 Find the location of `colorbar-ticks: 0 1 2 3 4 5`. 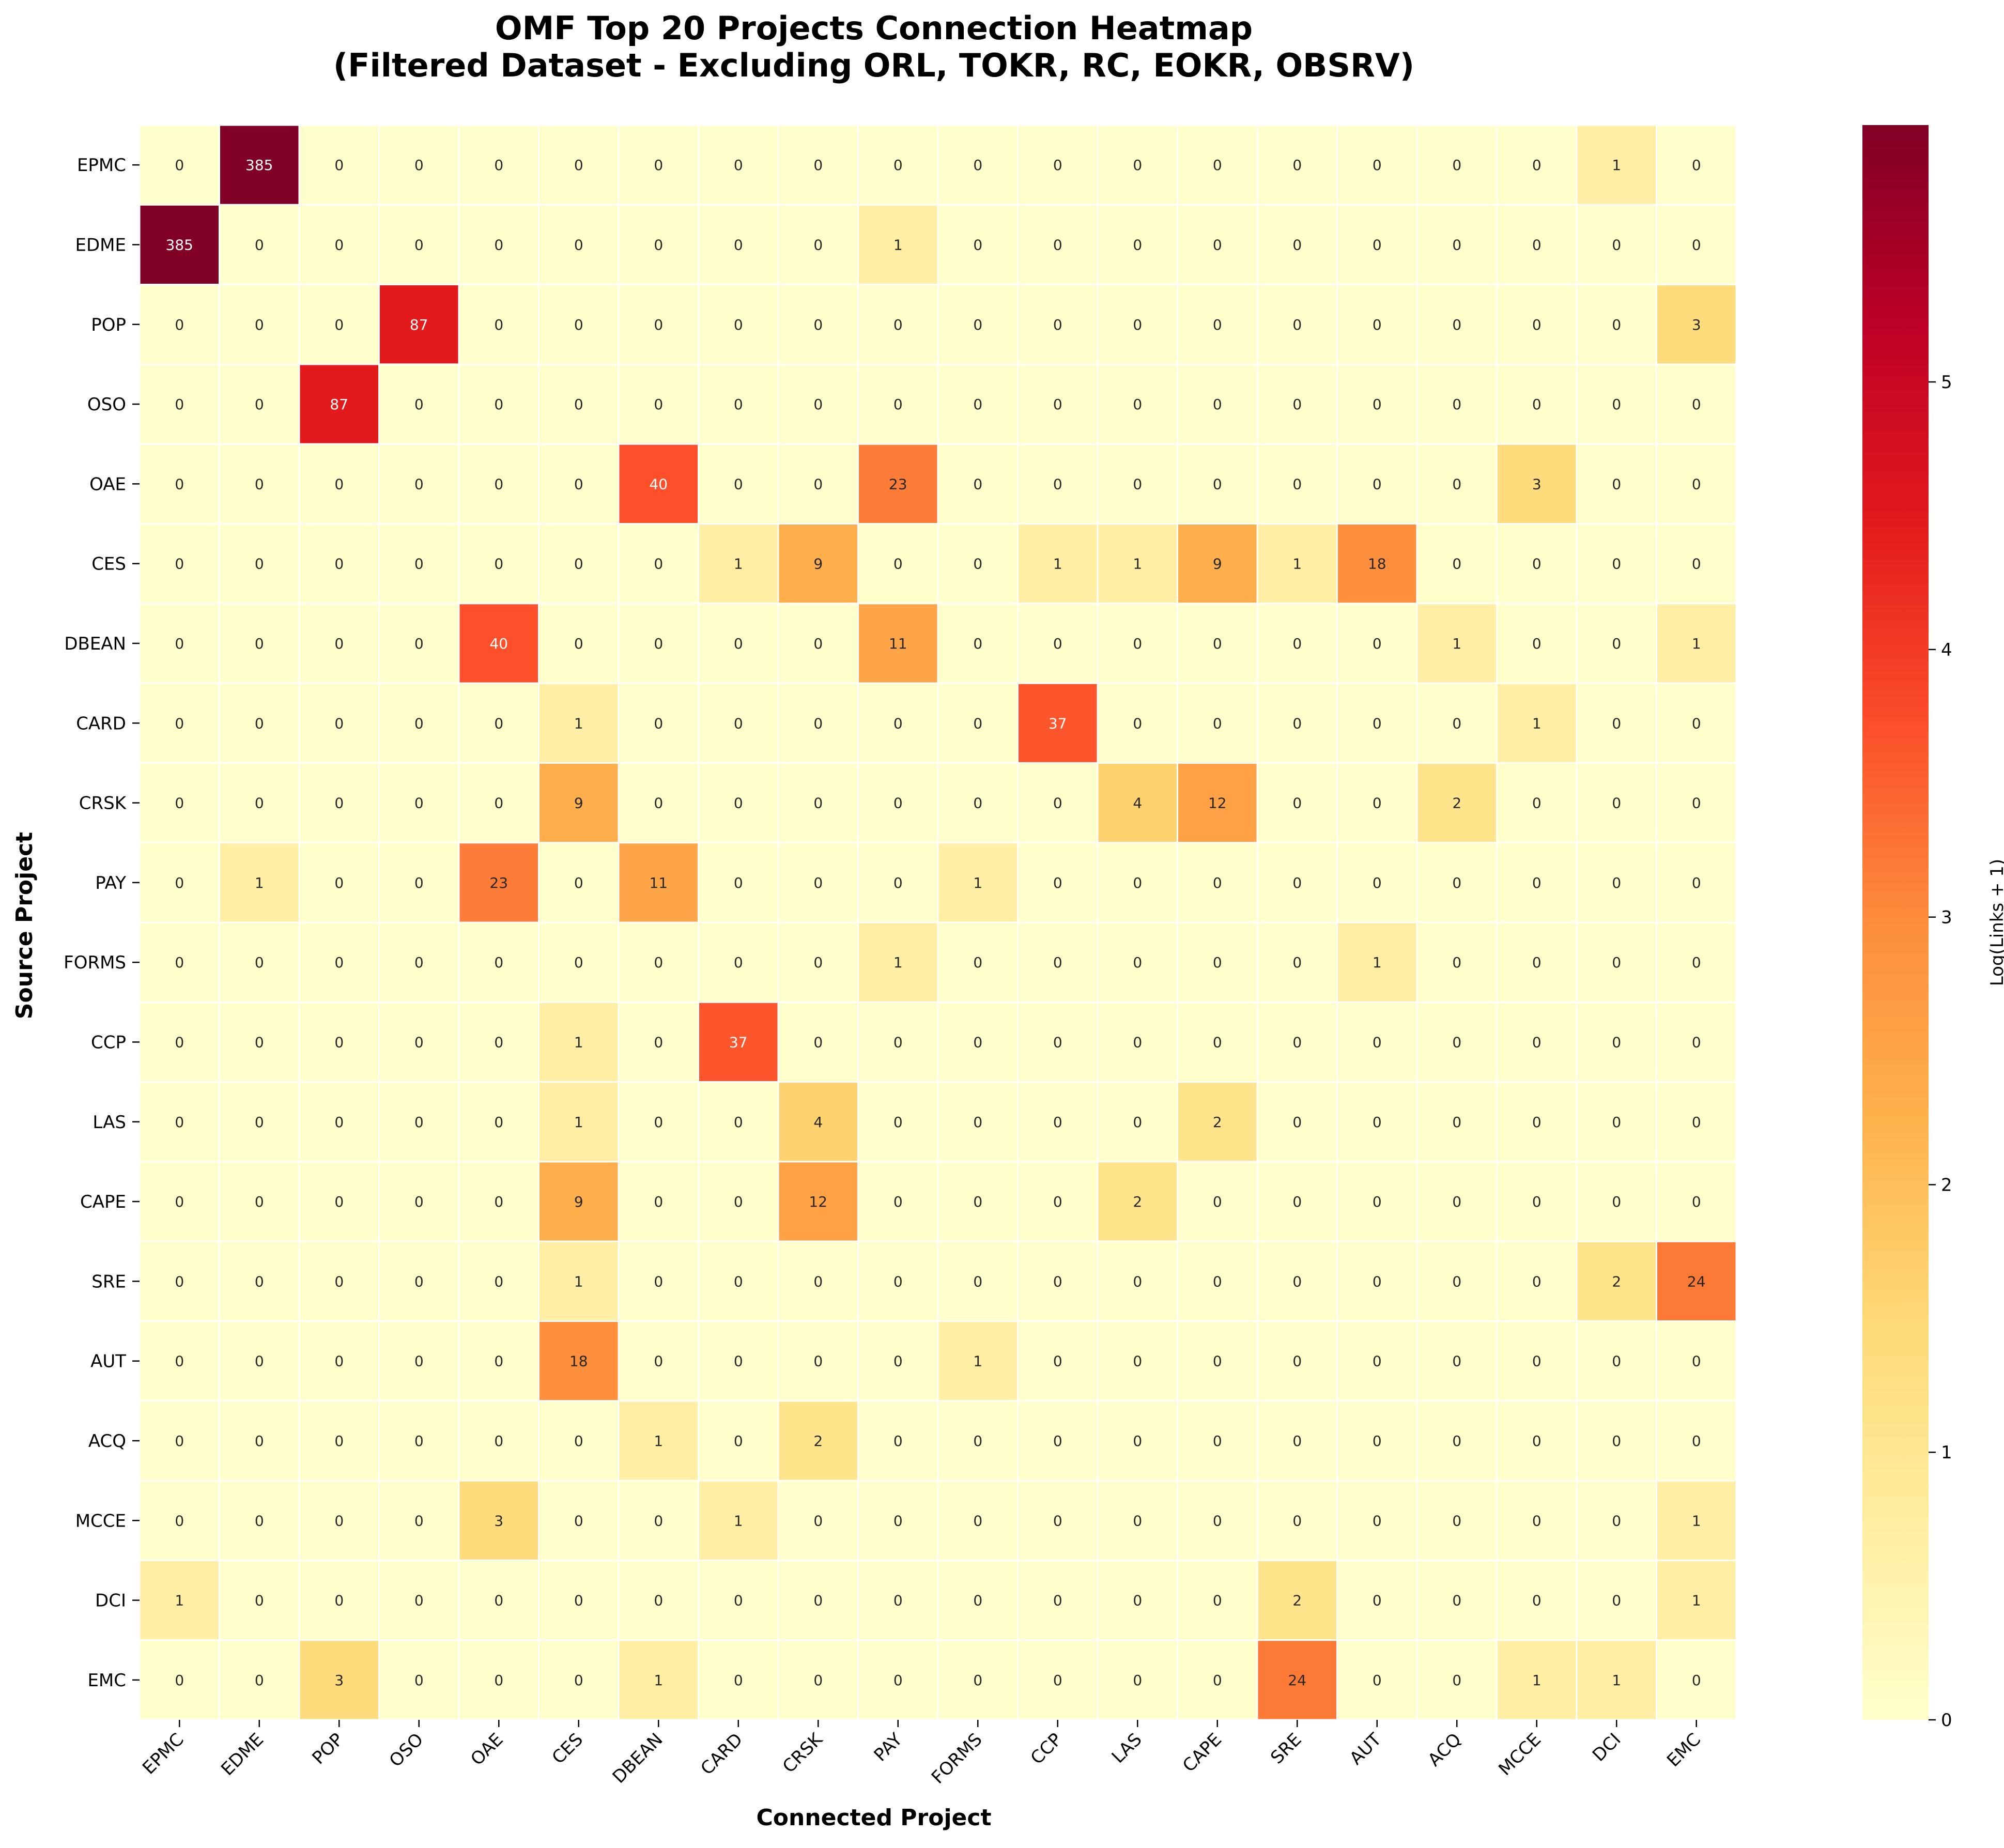

colorbar-ticks: 0 1 2 3 4 5 is located at coordinates (1940, 1052).